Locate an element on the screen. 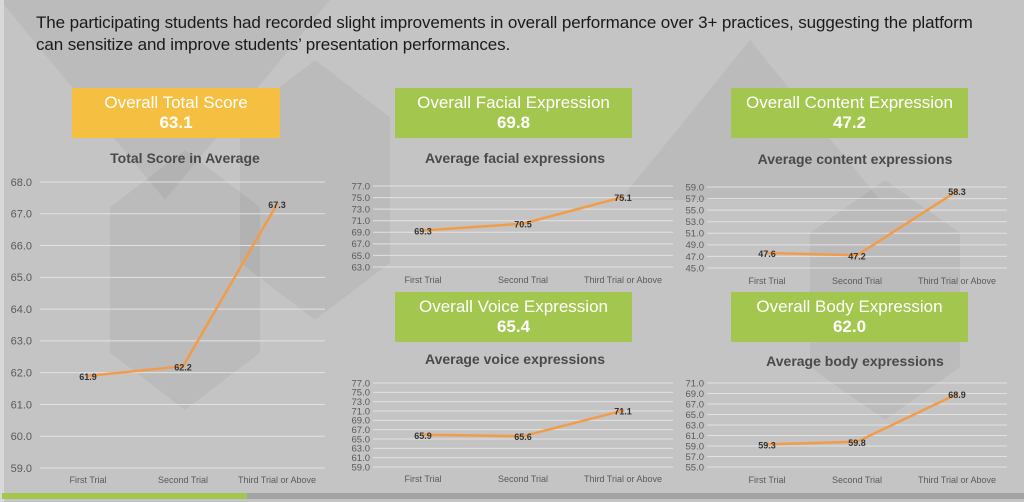  kpi-value: 47.2 is located at coordinates (849, 122).